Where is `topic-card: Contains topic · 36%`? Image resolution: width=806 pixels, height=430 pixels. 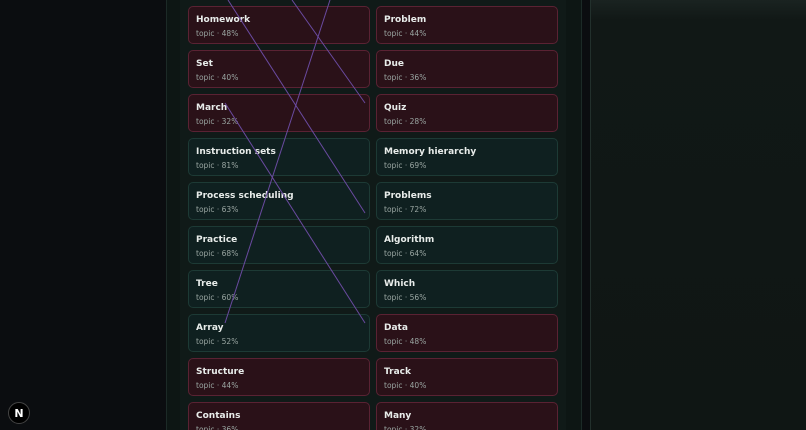
topic-card: Contains topic · 36% is located at coordinates (279, 416).